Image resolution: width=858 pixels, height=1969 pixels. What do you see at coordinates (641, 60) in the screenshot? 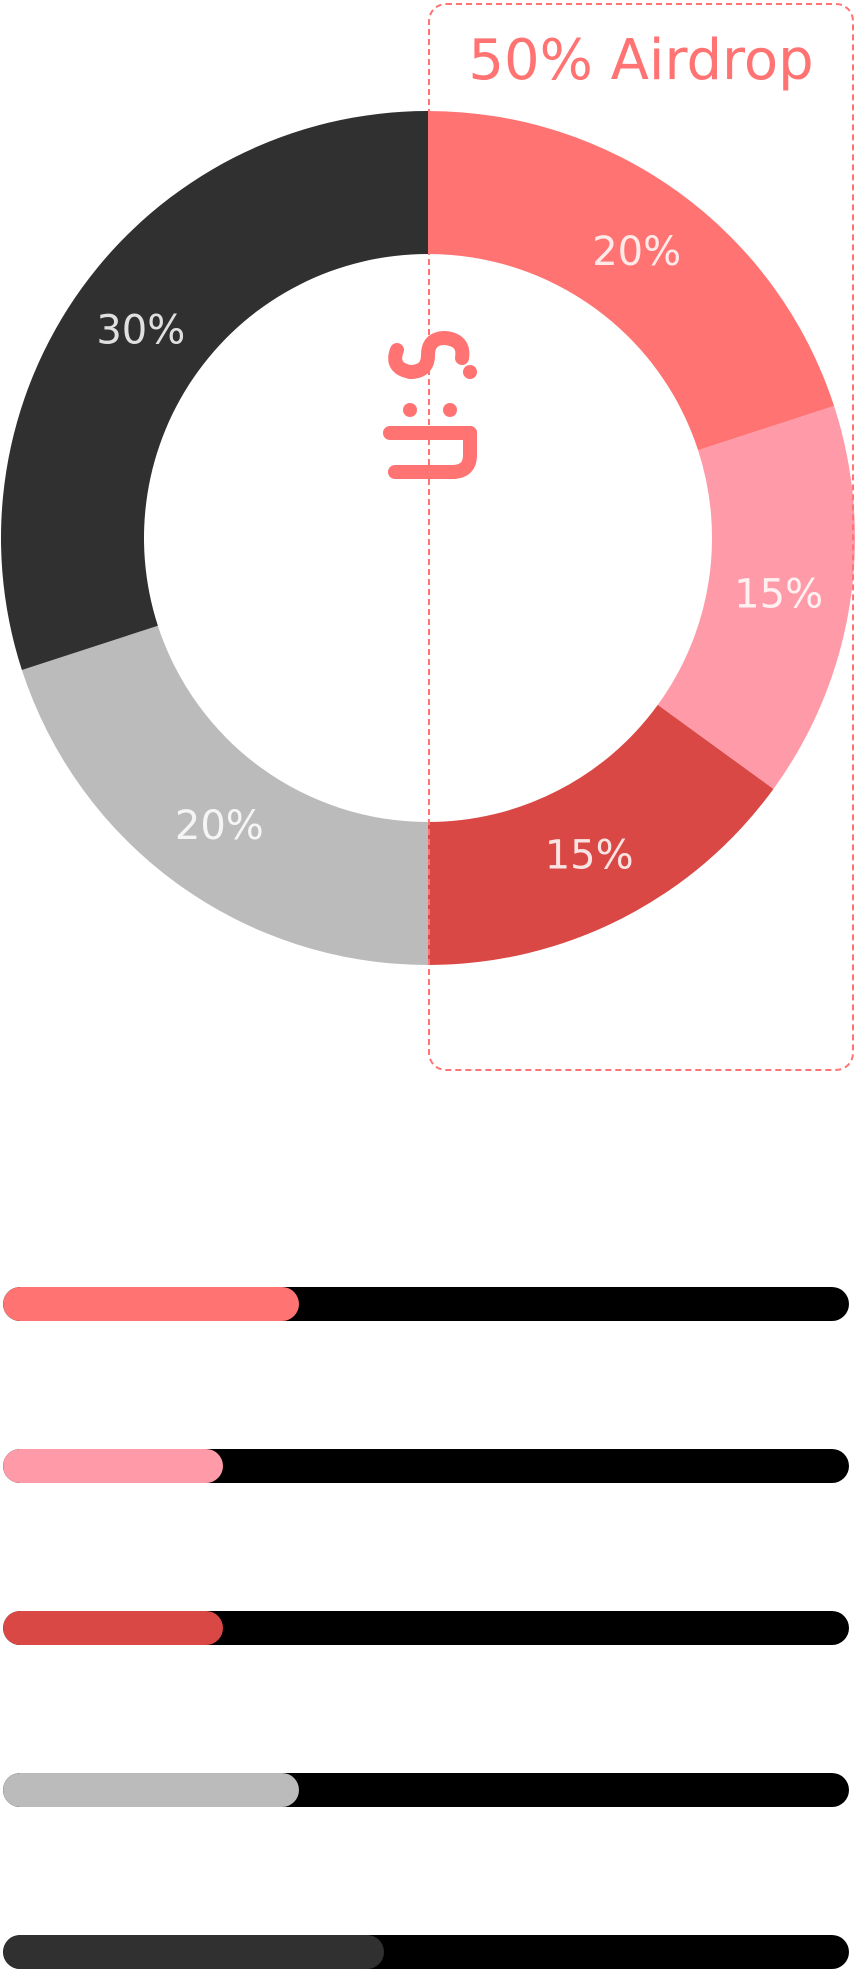
I see `airdrop-label: 50% Airdrop` at bounding box center [641, 60].